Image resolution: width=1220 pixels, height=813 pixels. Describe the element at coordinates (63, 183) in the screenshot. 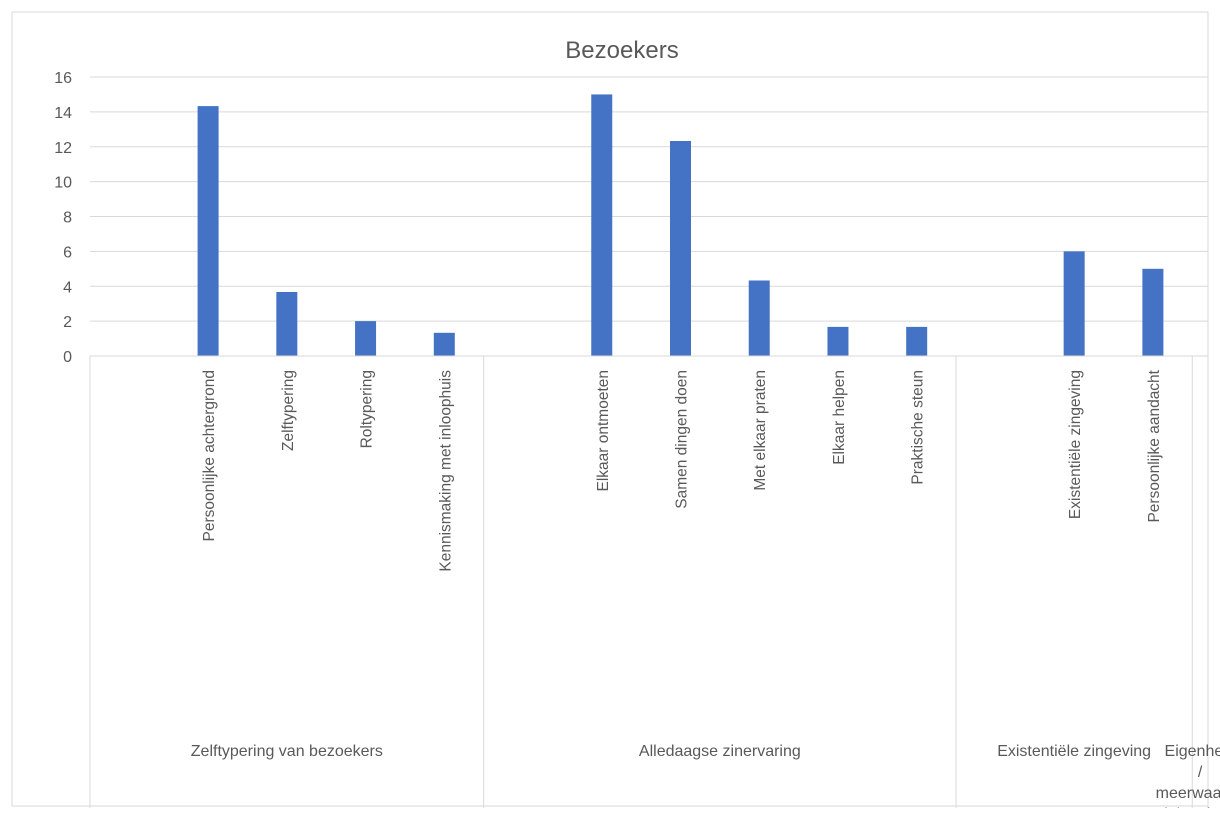

I see `y-tick-label: 10` at that location.